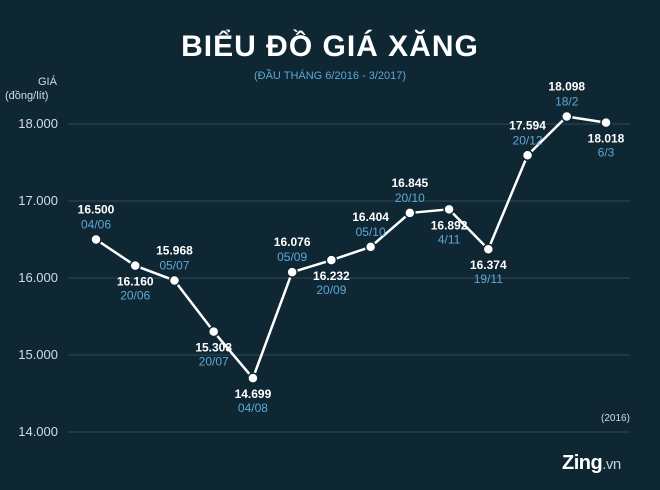 The height and width of the screenshot is (490, 660). I want to click on y-axis-label: GIÁ, so click(47, 82).